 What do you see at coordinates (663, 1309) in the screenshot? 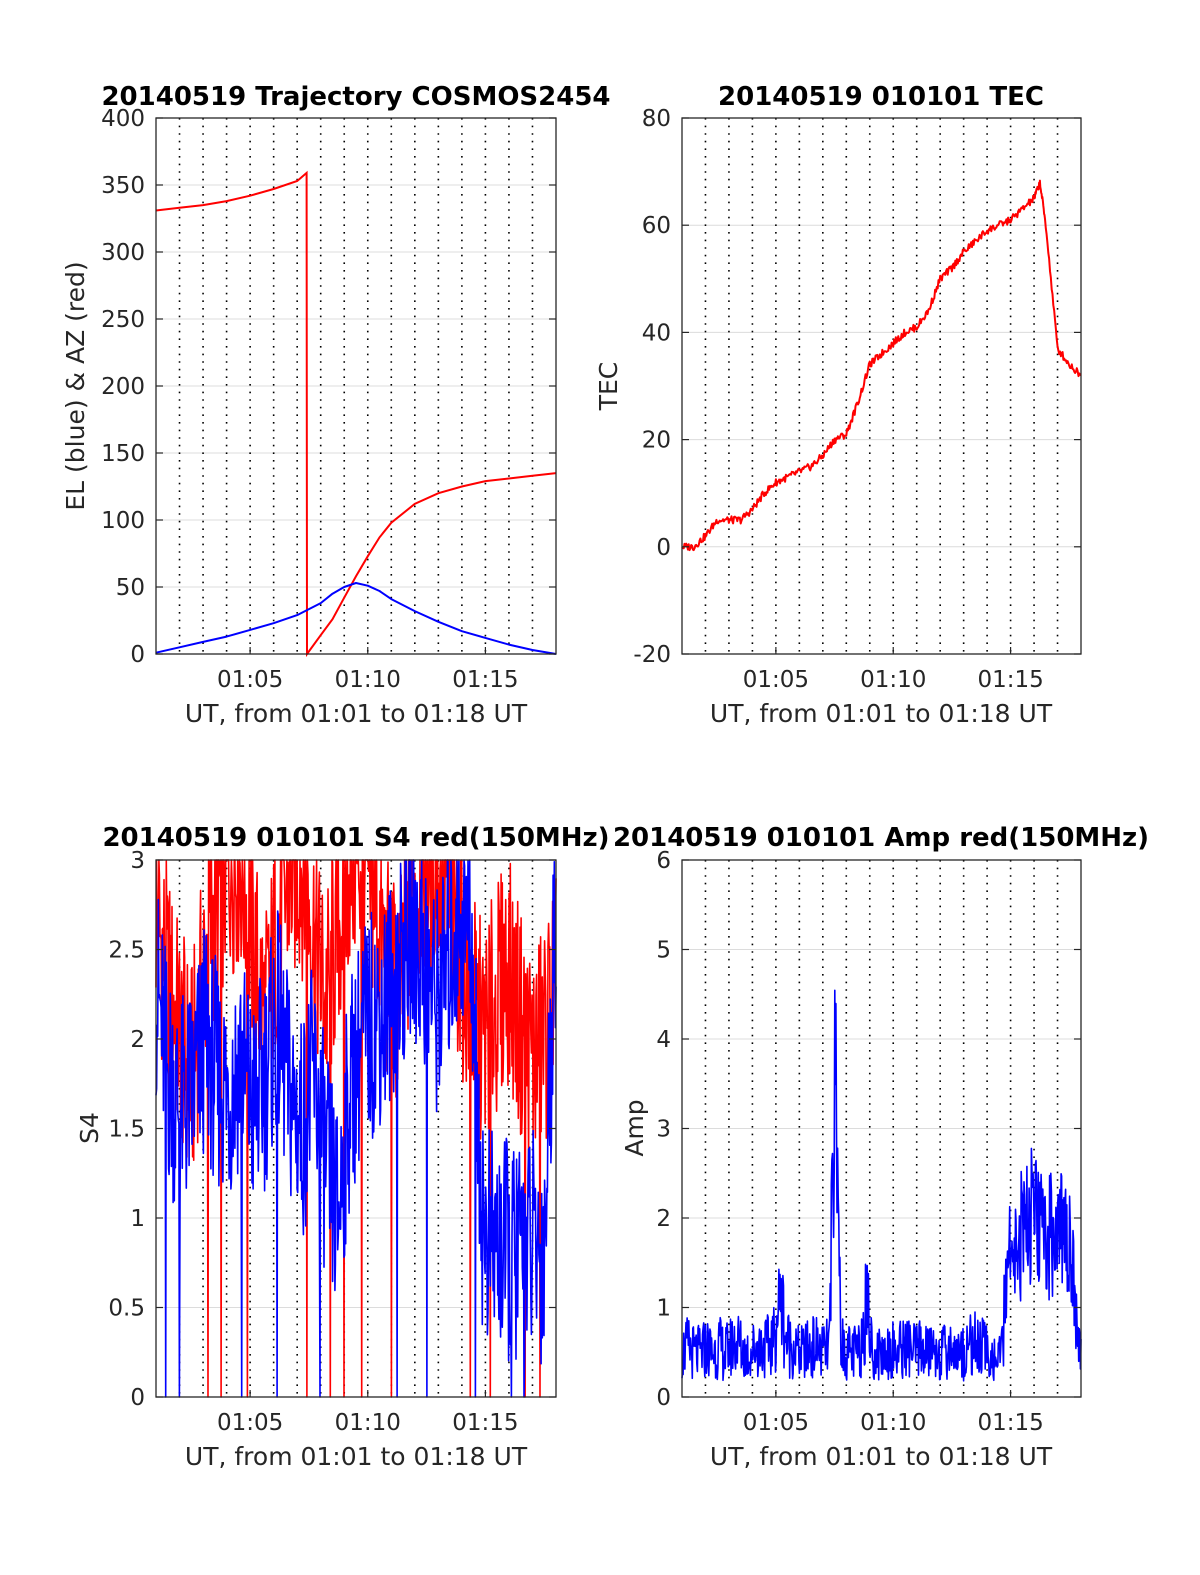
I see `amp-ytick-label: 1` at bounding box center [663, 1309].